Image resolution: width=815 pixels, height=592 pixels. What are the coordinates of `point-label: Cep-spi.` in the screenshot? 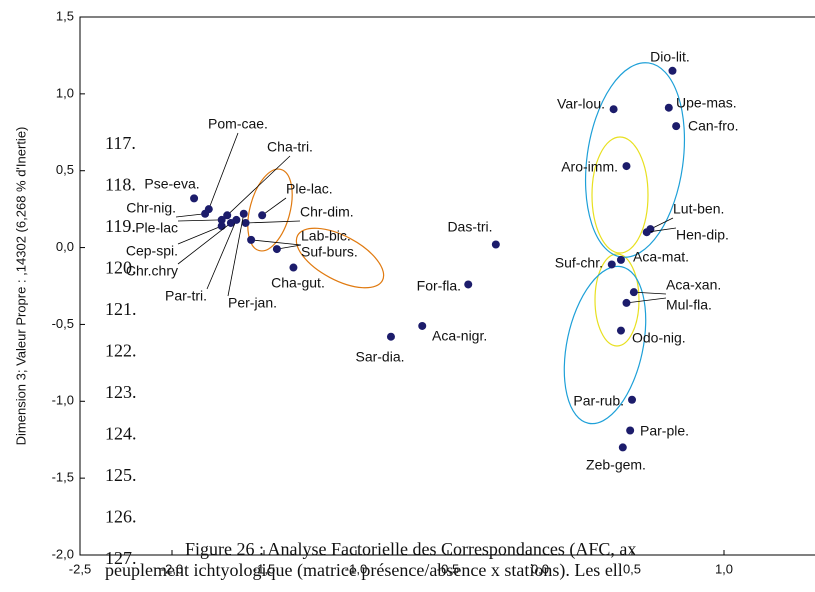 It's located at (152, 251).